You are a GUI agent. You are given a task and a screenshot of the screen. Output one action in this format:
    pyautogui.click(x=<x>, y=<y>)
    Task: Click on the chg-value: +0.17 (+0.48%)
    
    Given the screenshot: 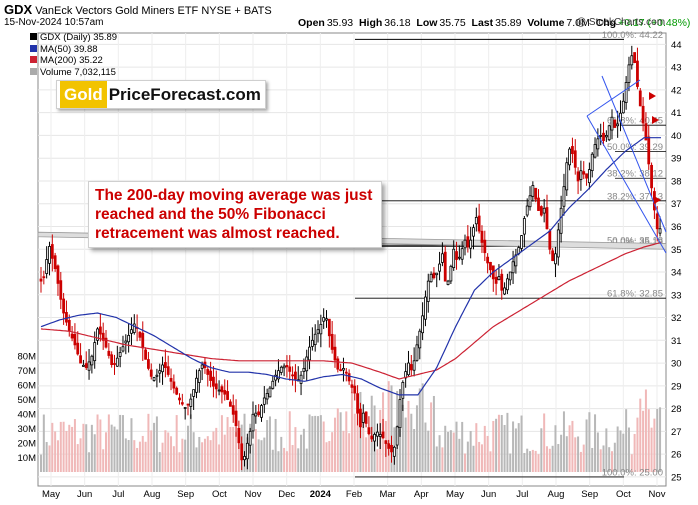 What is the action you would take?
    pyautogui.click(x=654, y=23)
    